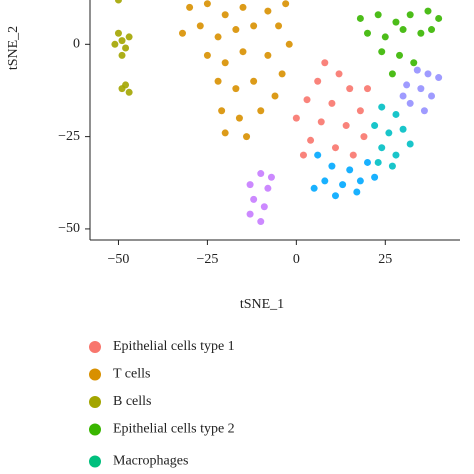 This screenshot has height=474, width=474. I want to click on y-tick-label: −50, so click(69, 228).